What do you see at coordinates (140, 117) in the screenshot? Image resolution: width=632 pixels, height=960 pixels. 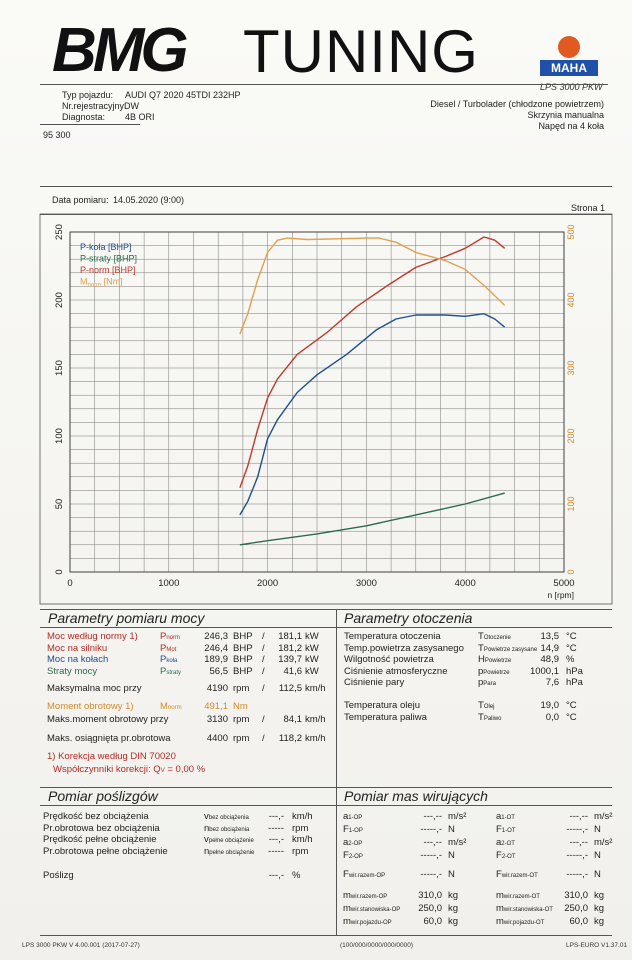 I see `diagnostician-value: 4B ORI` at bounding box center [140, 117].